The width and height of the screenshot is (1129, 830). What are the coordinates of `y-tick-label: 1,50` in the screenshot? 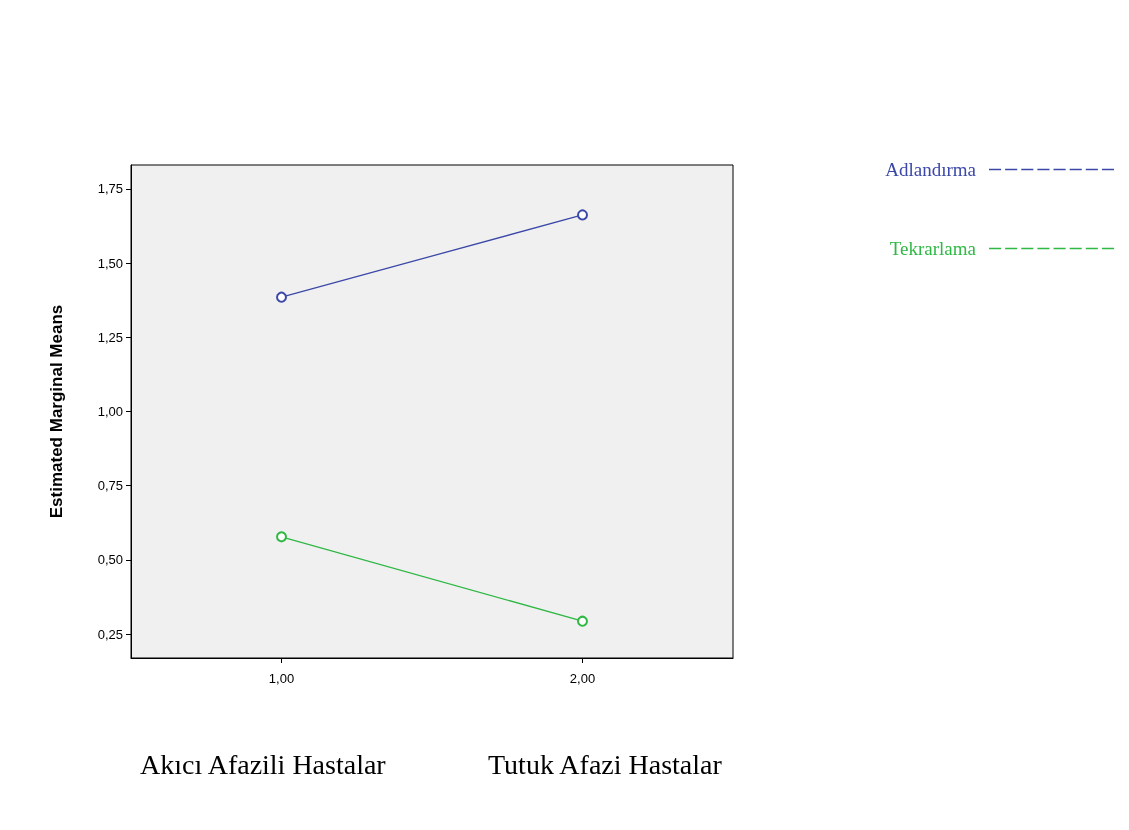 It's located at (110, 263).